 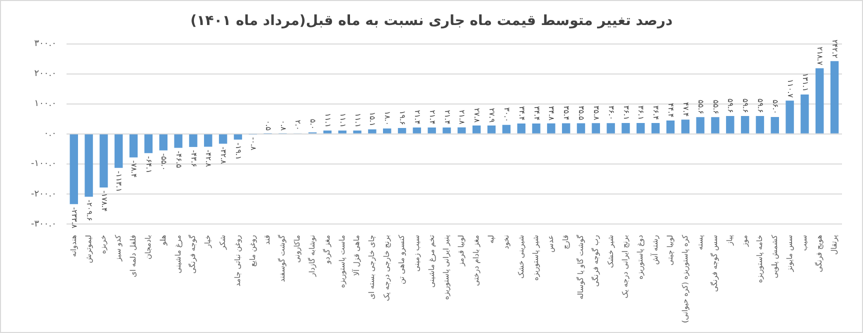 What do you see at coordinates (43, 194) in the screenshot?
I see `y-tick-label: -۲۰۰.۰` at bounding box center [43, 194].